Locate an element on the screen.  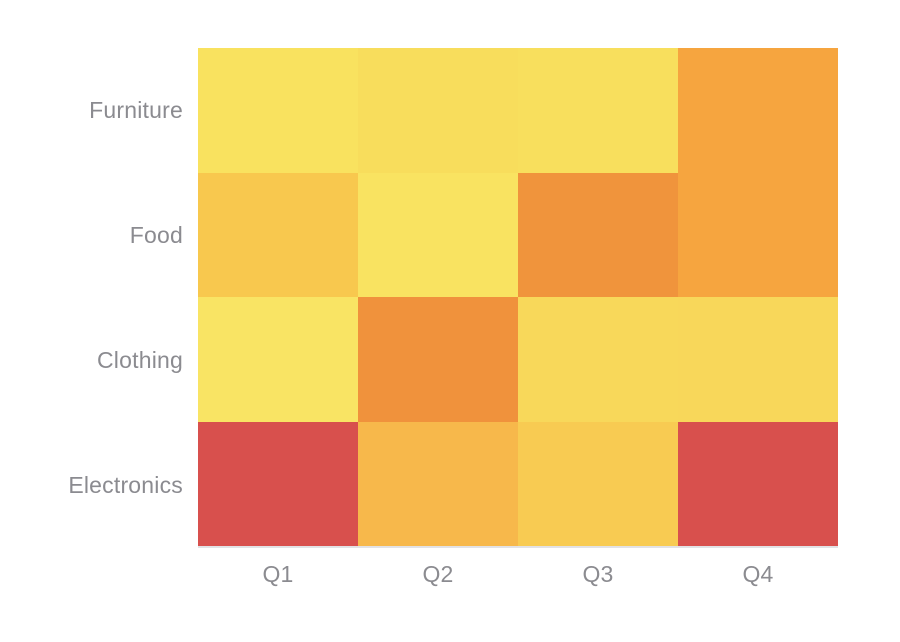
heatmap-cell-furniture-q2 is located at coordinates (438, 110).